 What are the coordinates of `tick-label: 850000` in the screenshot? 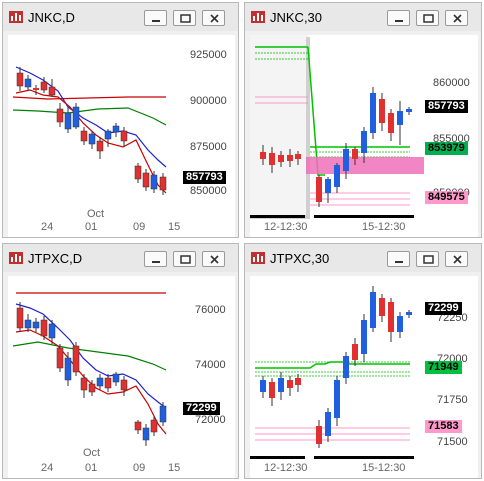 It's located at (208, 191).